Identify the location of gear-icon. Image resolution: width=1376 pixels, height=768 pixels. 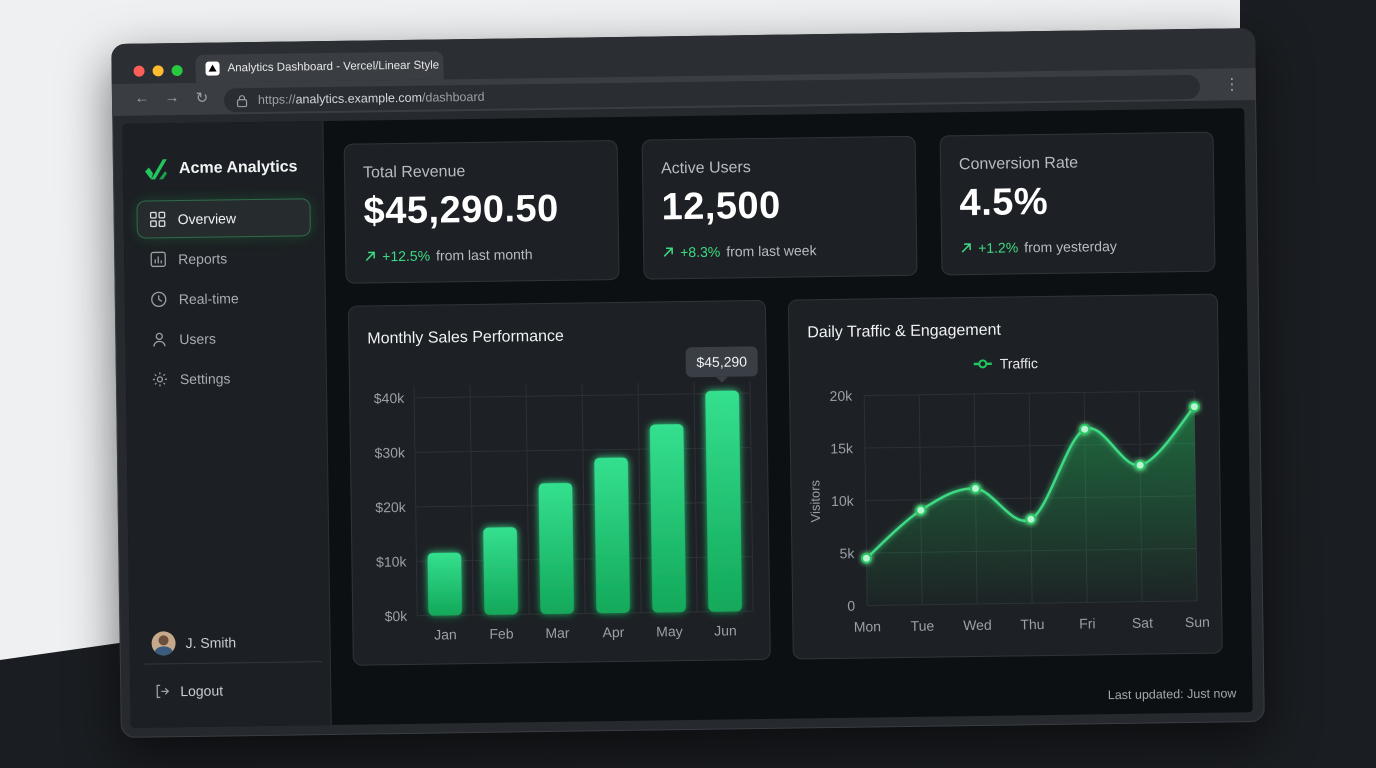
(159, 379).